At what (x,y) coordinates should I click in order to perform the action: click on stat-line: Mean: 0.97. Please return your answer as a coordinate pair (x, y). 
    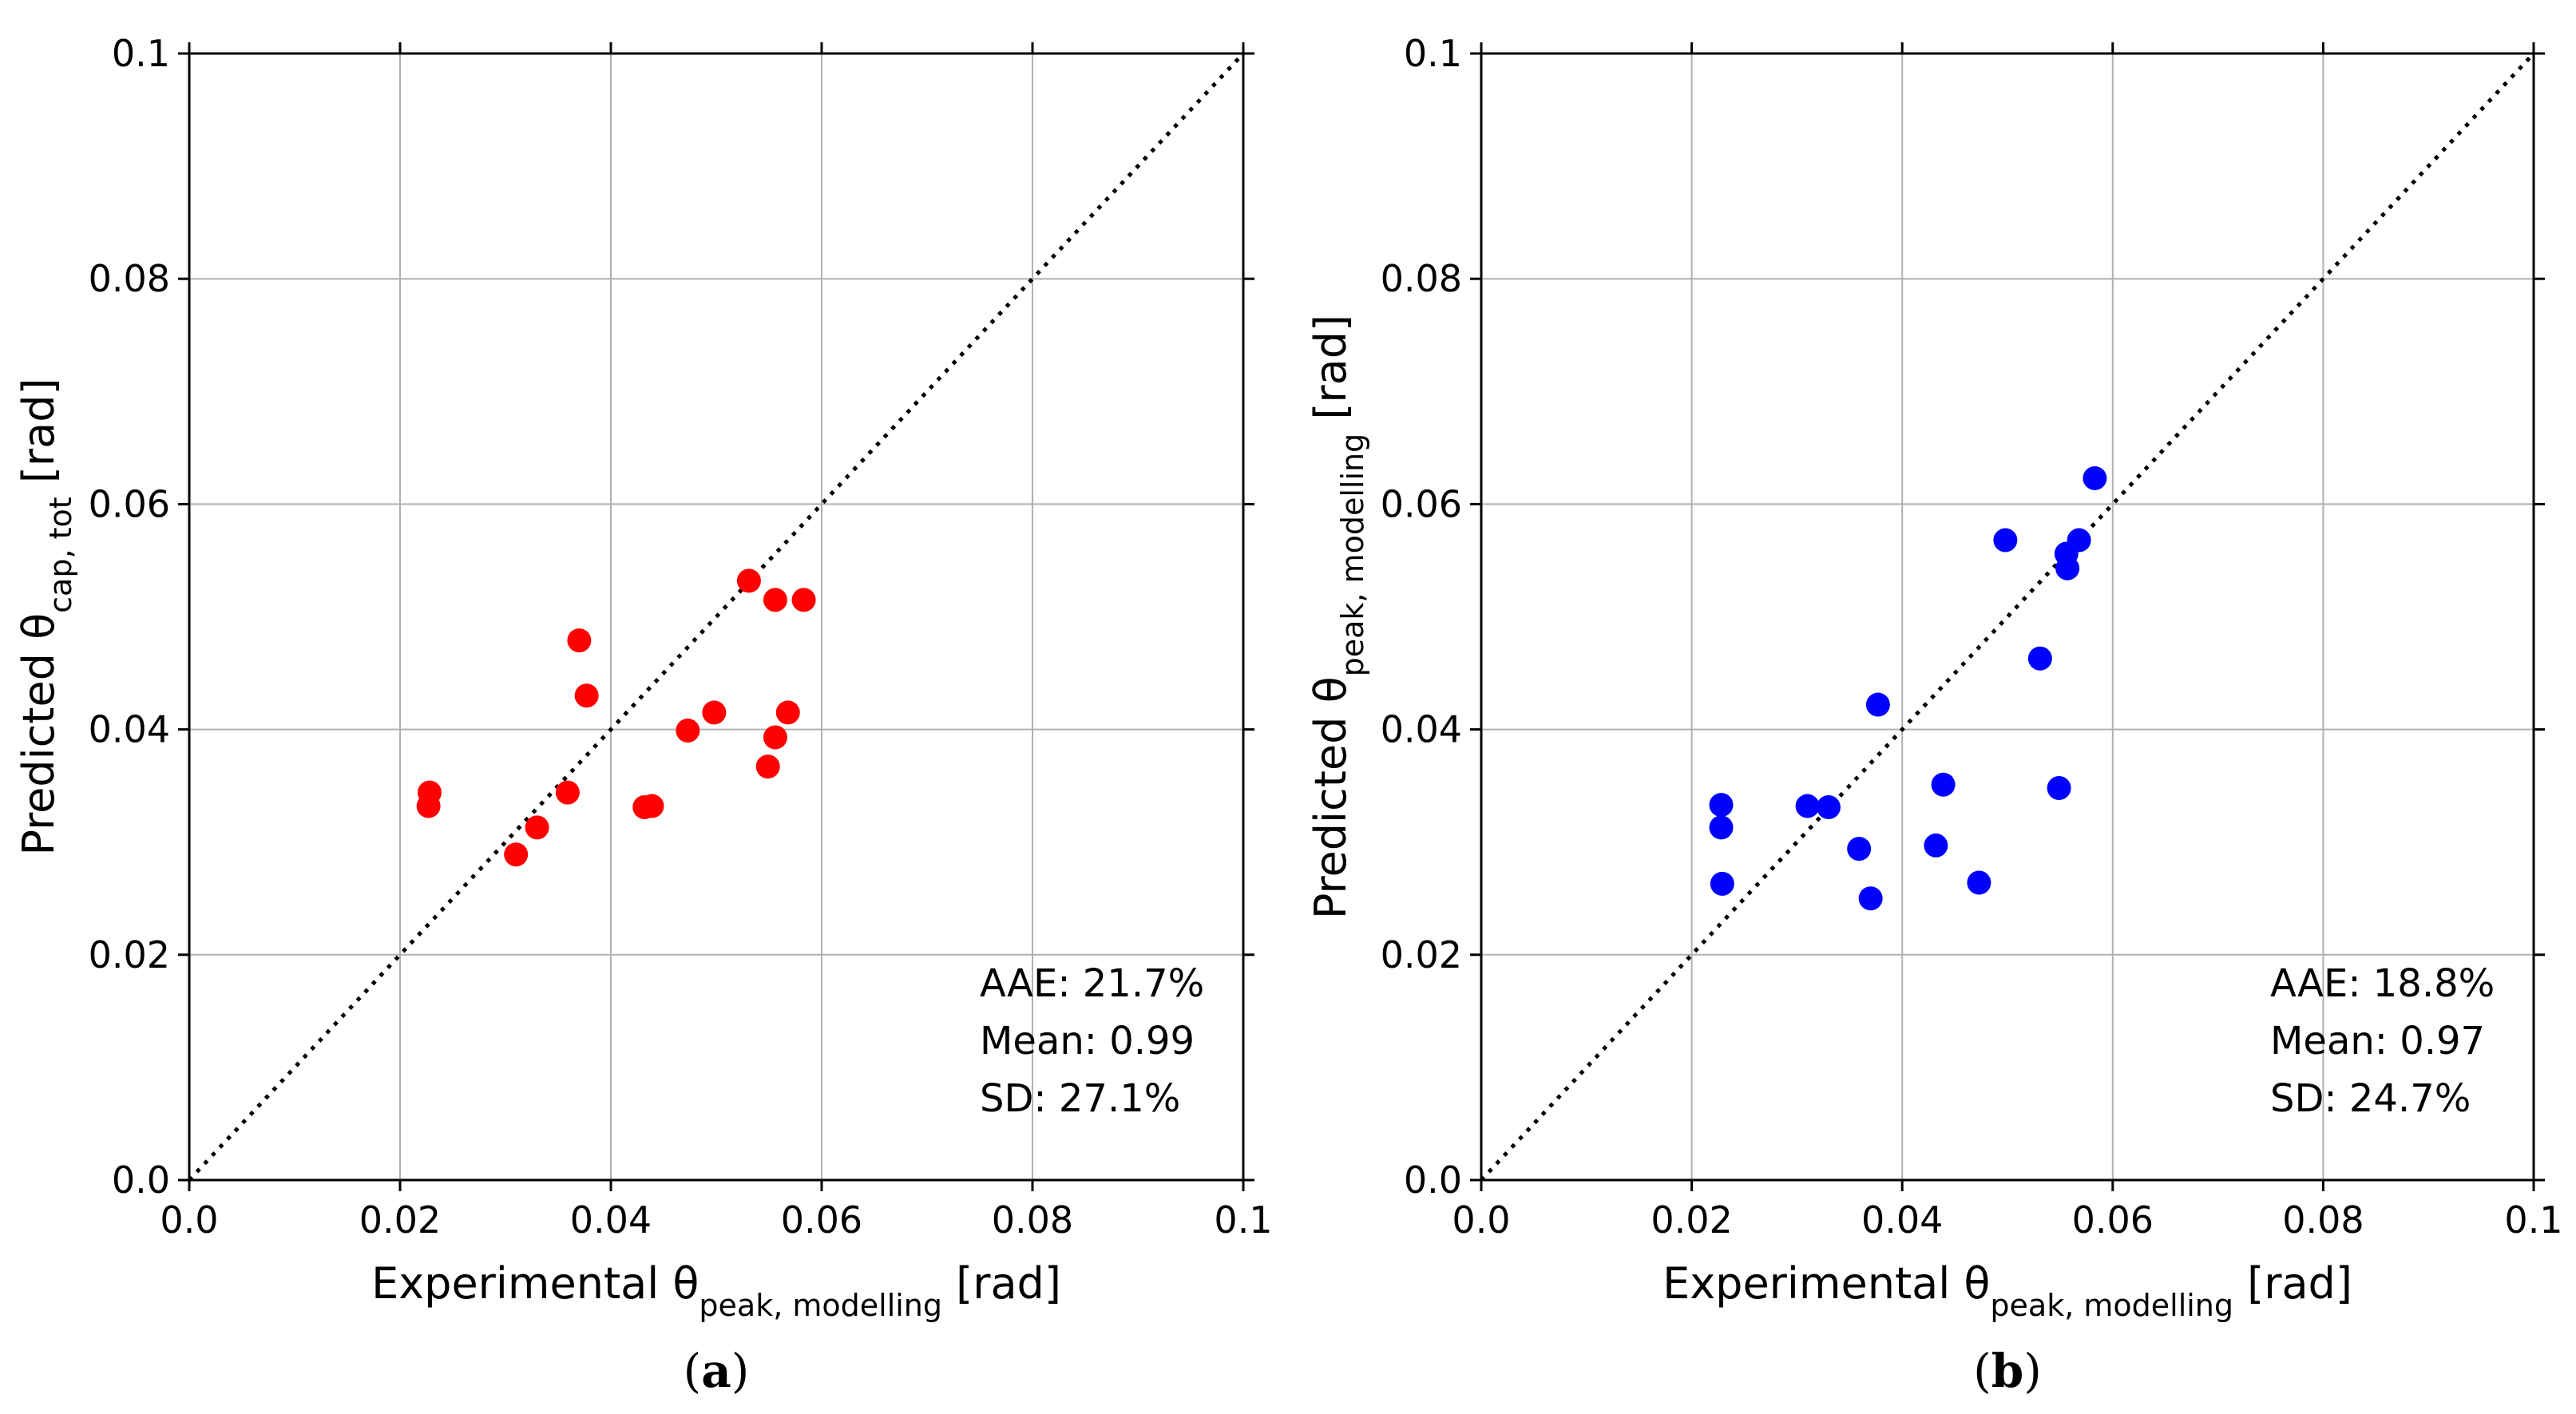
    Looking at the image, I should click on (2377, 1041).